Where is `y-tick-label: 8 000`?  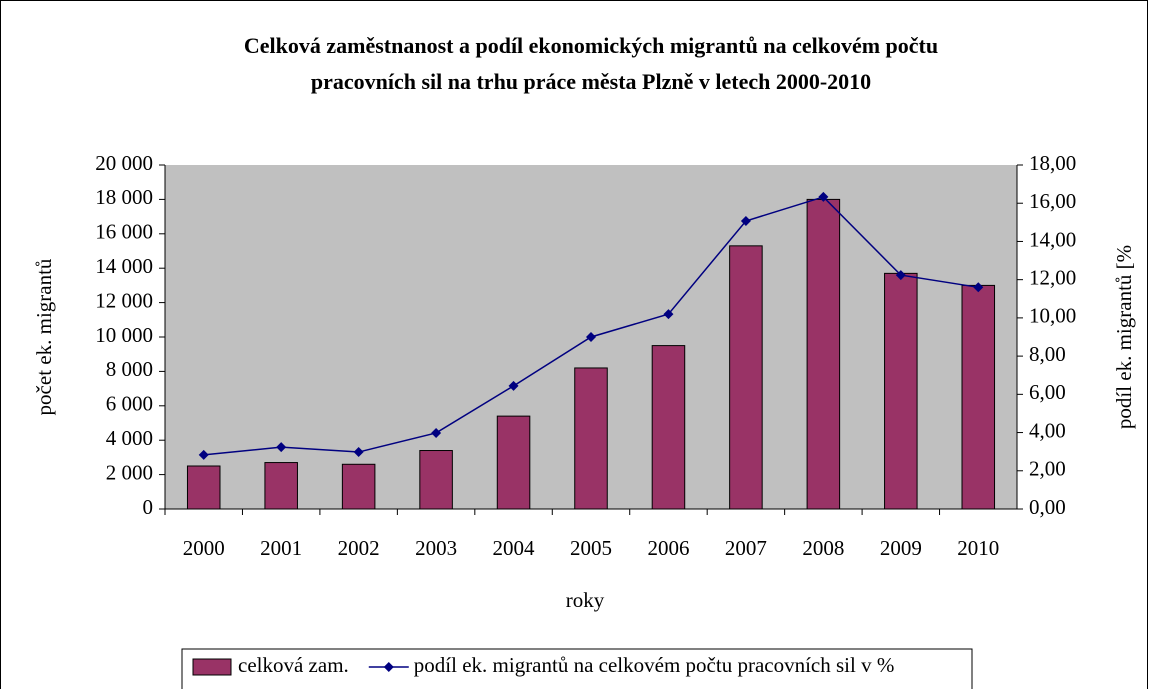
y-tick-label: 8 000 is located at coordinates (129, 369).